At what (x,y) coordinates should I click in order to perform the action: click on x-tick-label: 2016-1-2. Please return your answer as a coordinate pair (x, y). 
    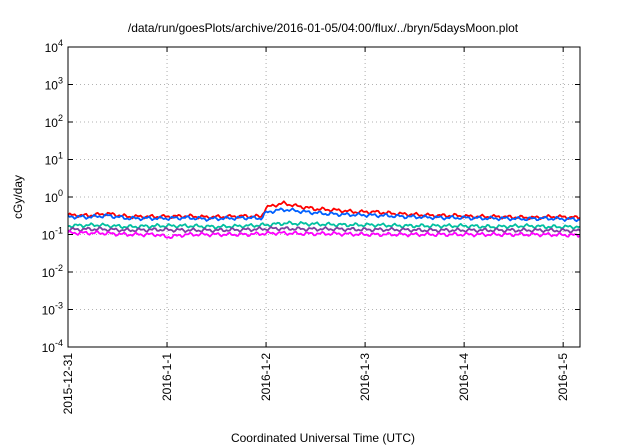
    Looking at the image, I should click on (266, 377).